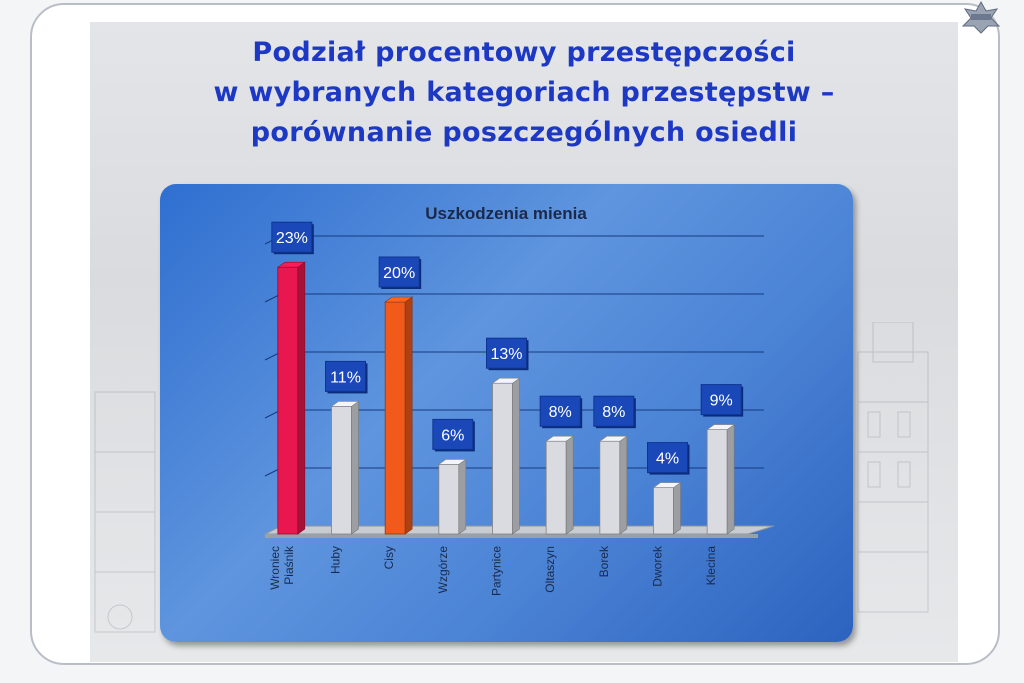  Describe the element at coordinates (524, 52) in the screenshot. I see `slide-title-line-1: Podział procentowy przestępczości` at that location.